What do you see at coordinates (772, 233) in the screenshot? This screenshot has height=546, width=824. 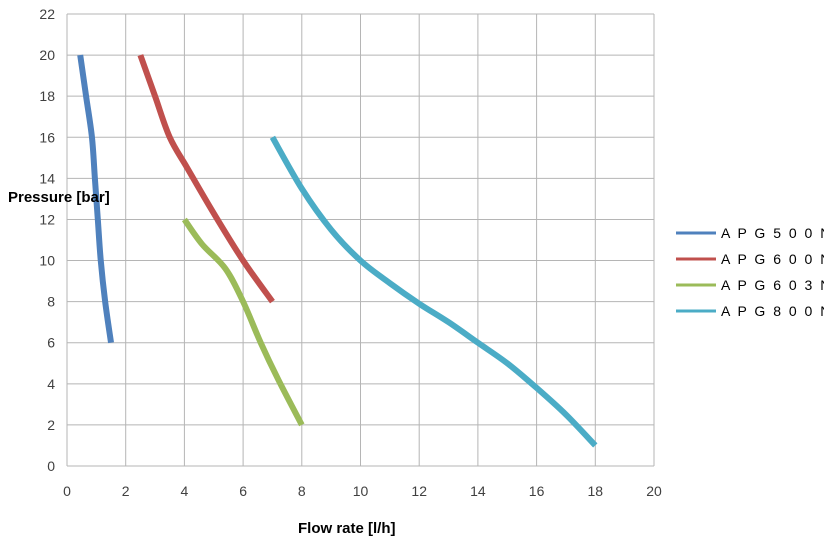 I see `legend-label: A P G 5 0 0 N` at bounding box center [772, 233].